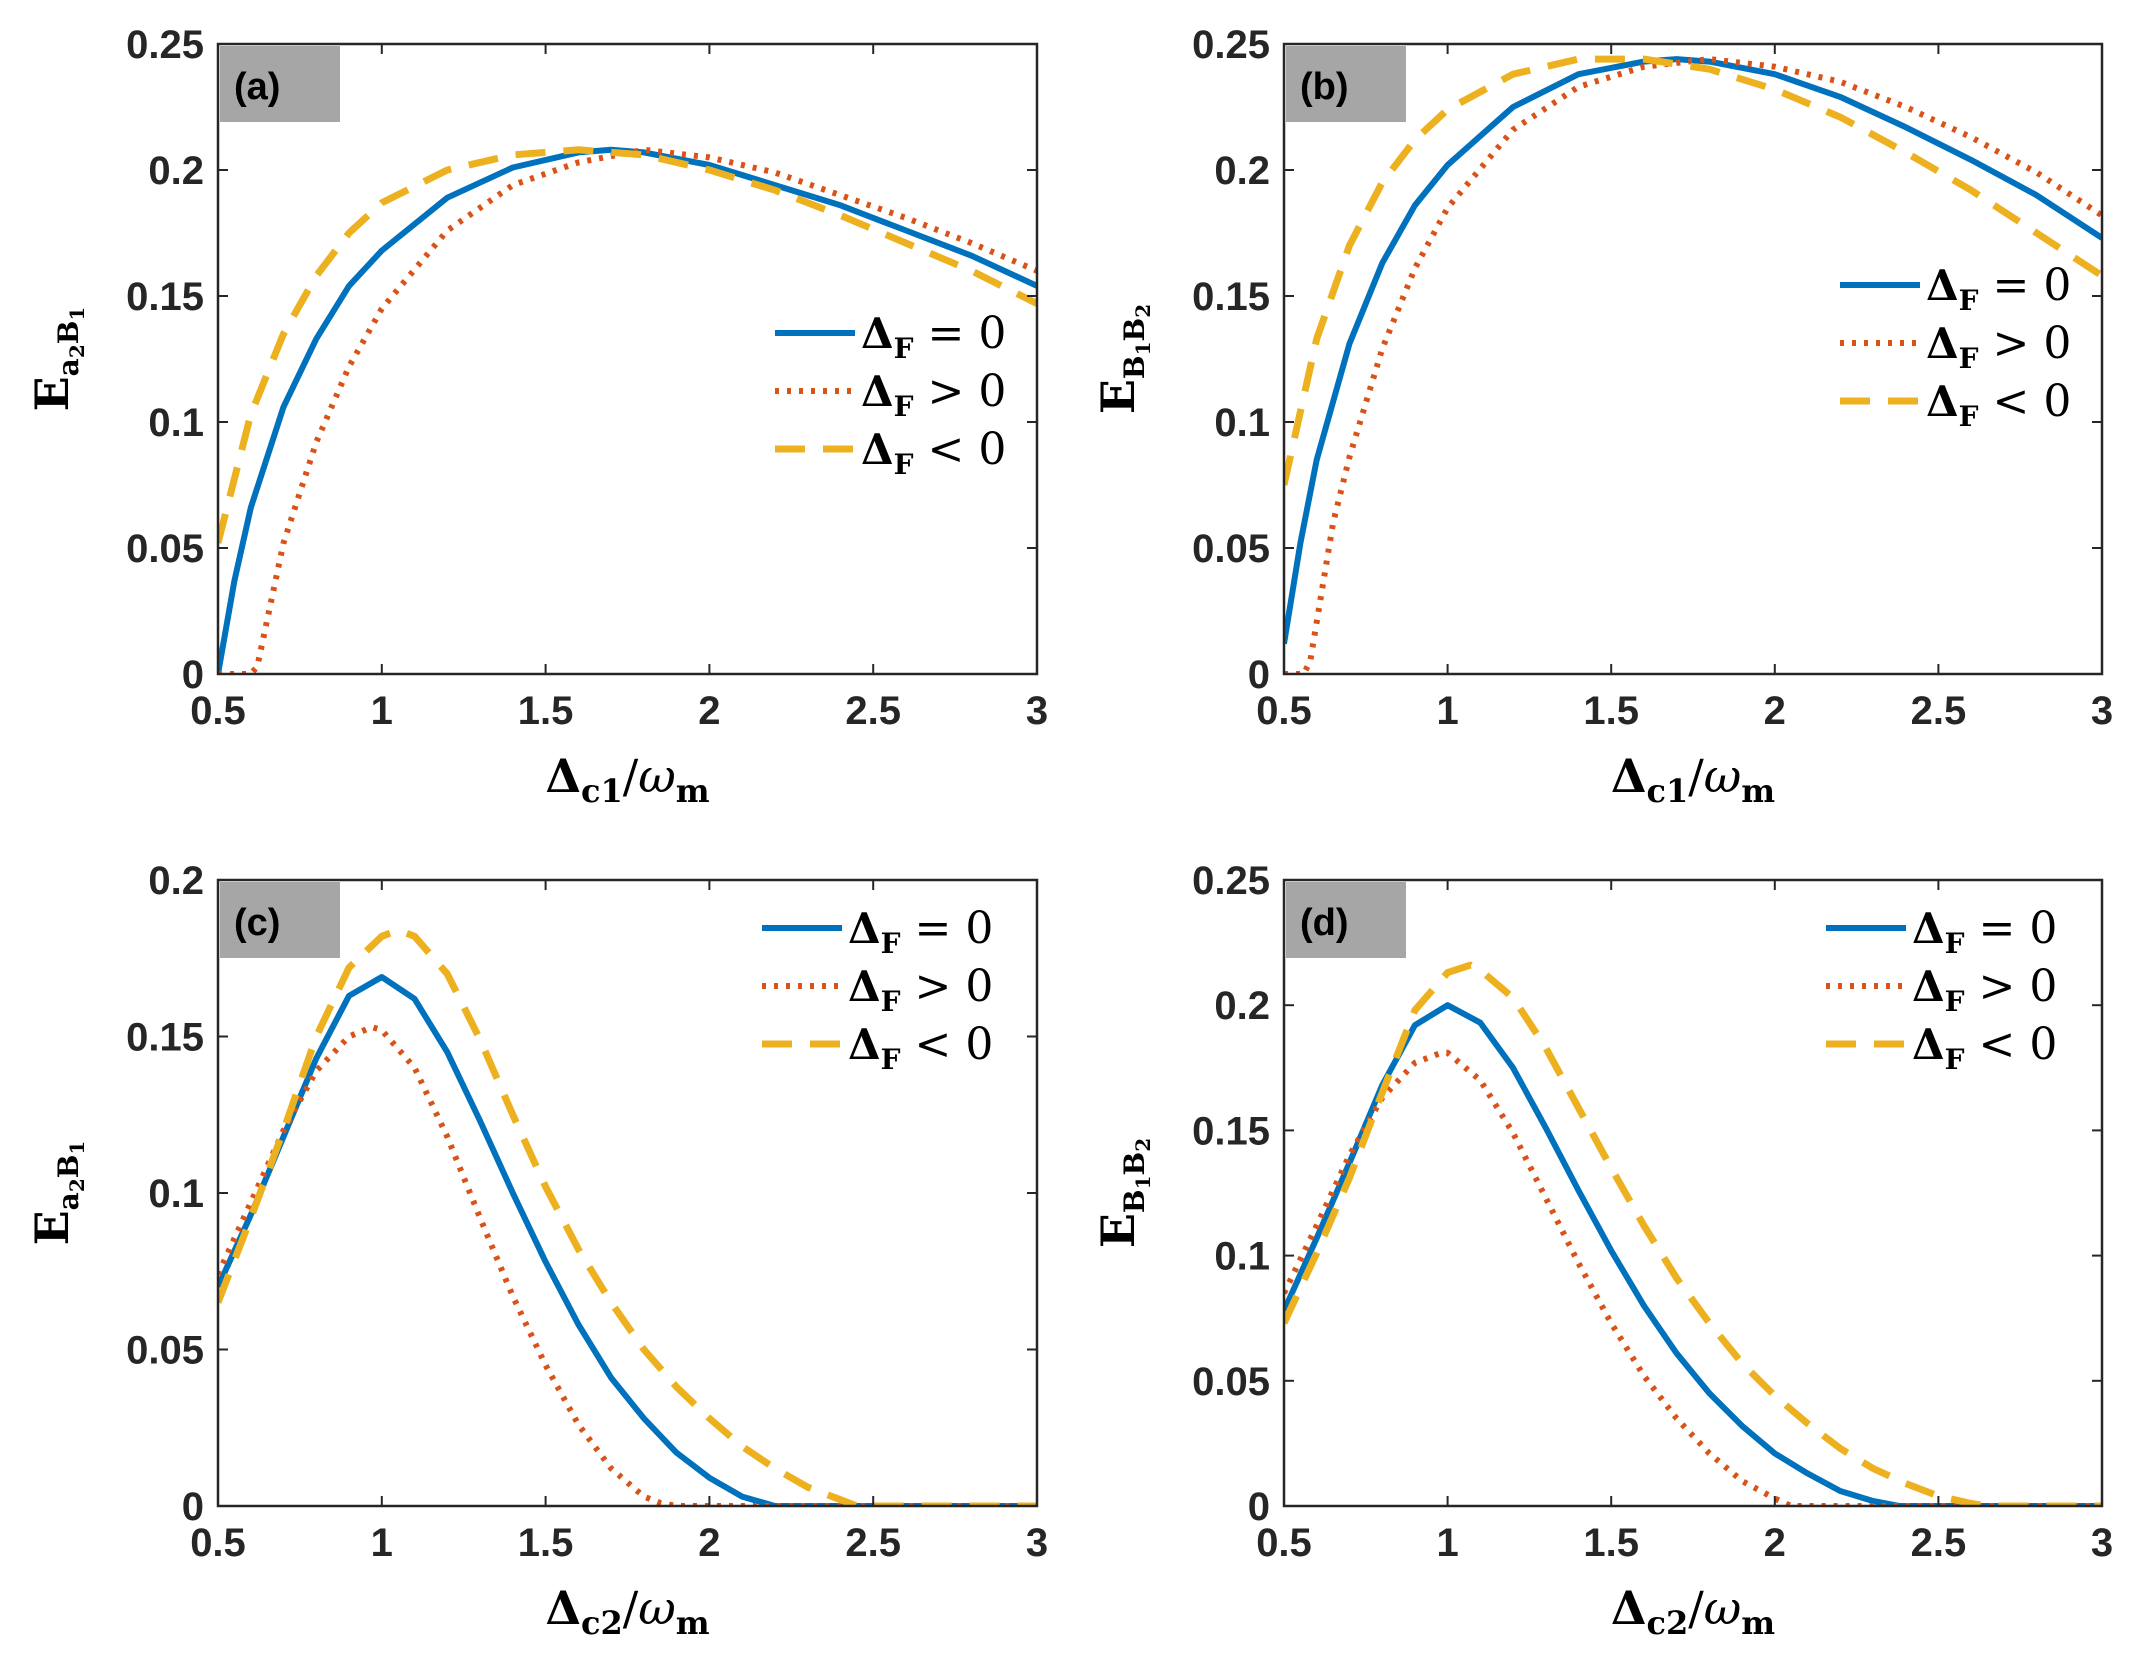 The image size is (2152, 1653). I want to click on panel-label-text: (c), so click(257, 923).